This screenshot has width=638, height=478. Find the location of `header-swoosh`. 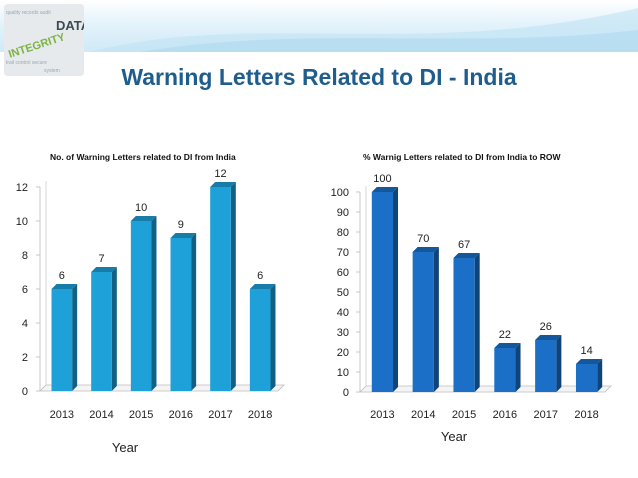

header-swoosh is located at coordinates (364, 30).